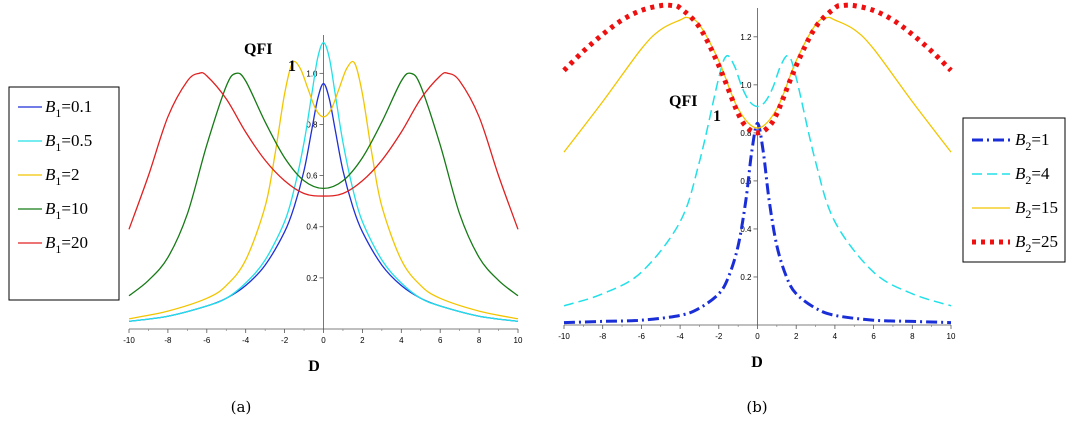 The image size is (1071, 429). Describe the element at coordinates (314, 366) in the screenshot. I see `x-axis-label-a: D` at that location.